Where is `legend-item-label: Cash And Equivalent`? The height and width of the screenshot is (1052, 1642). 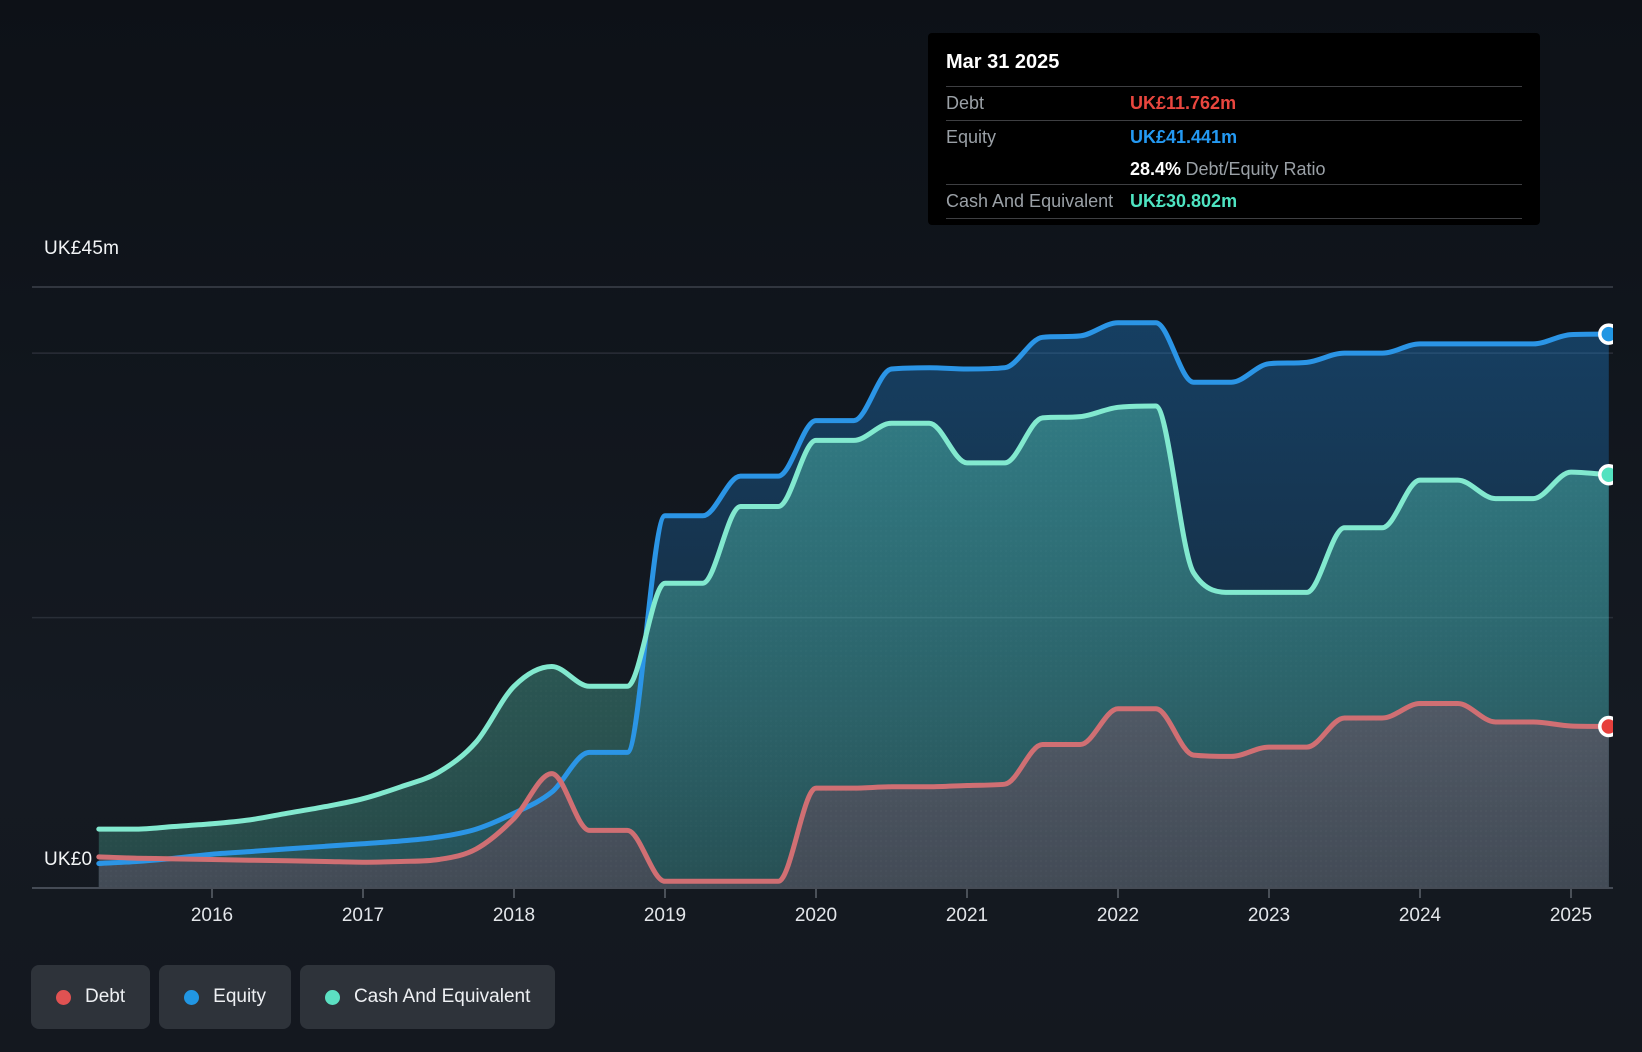 legend-item-label: Cash And Equivalent is located at coordinates (442, 996).